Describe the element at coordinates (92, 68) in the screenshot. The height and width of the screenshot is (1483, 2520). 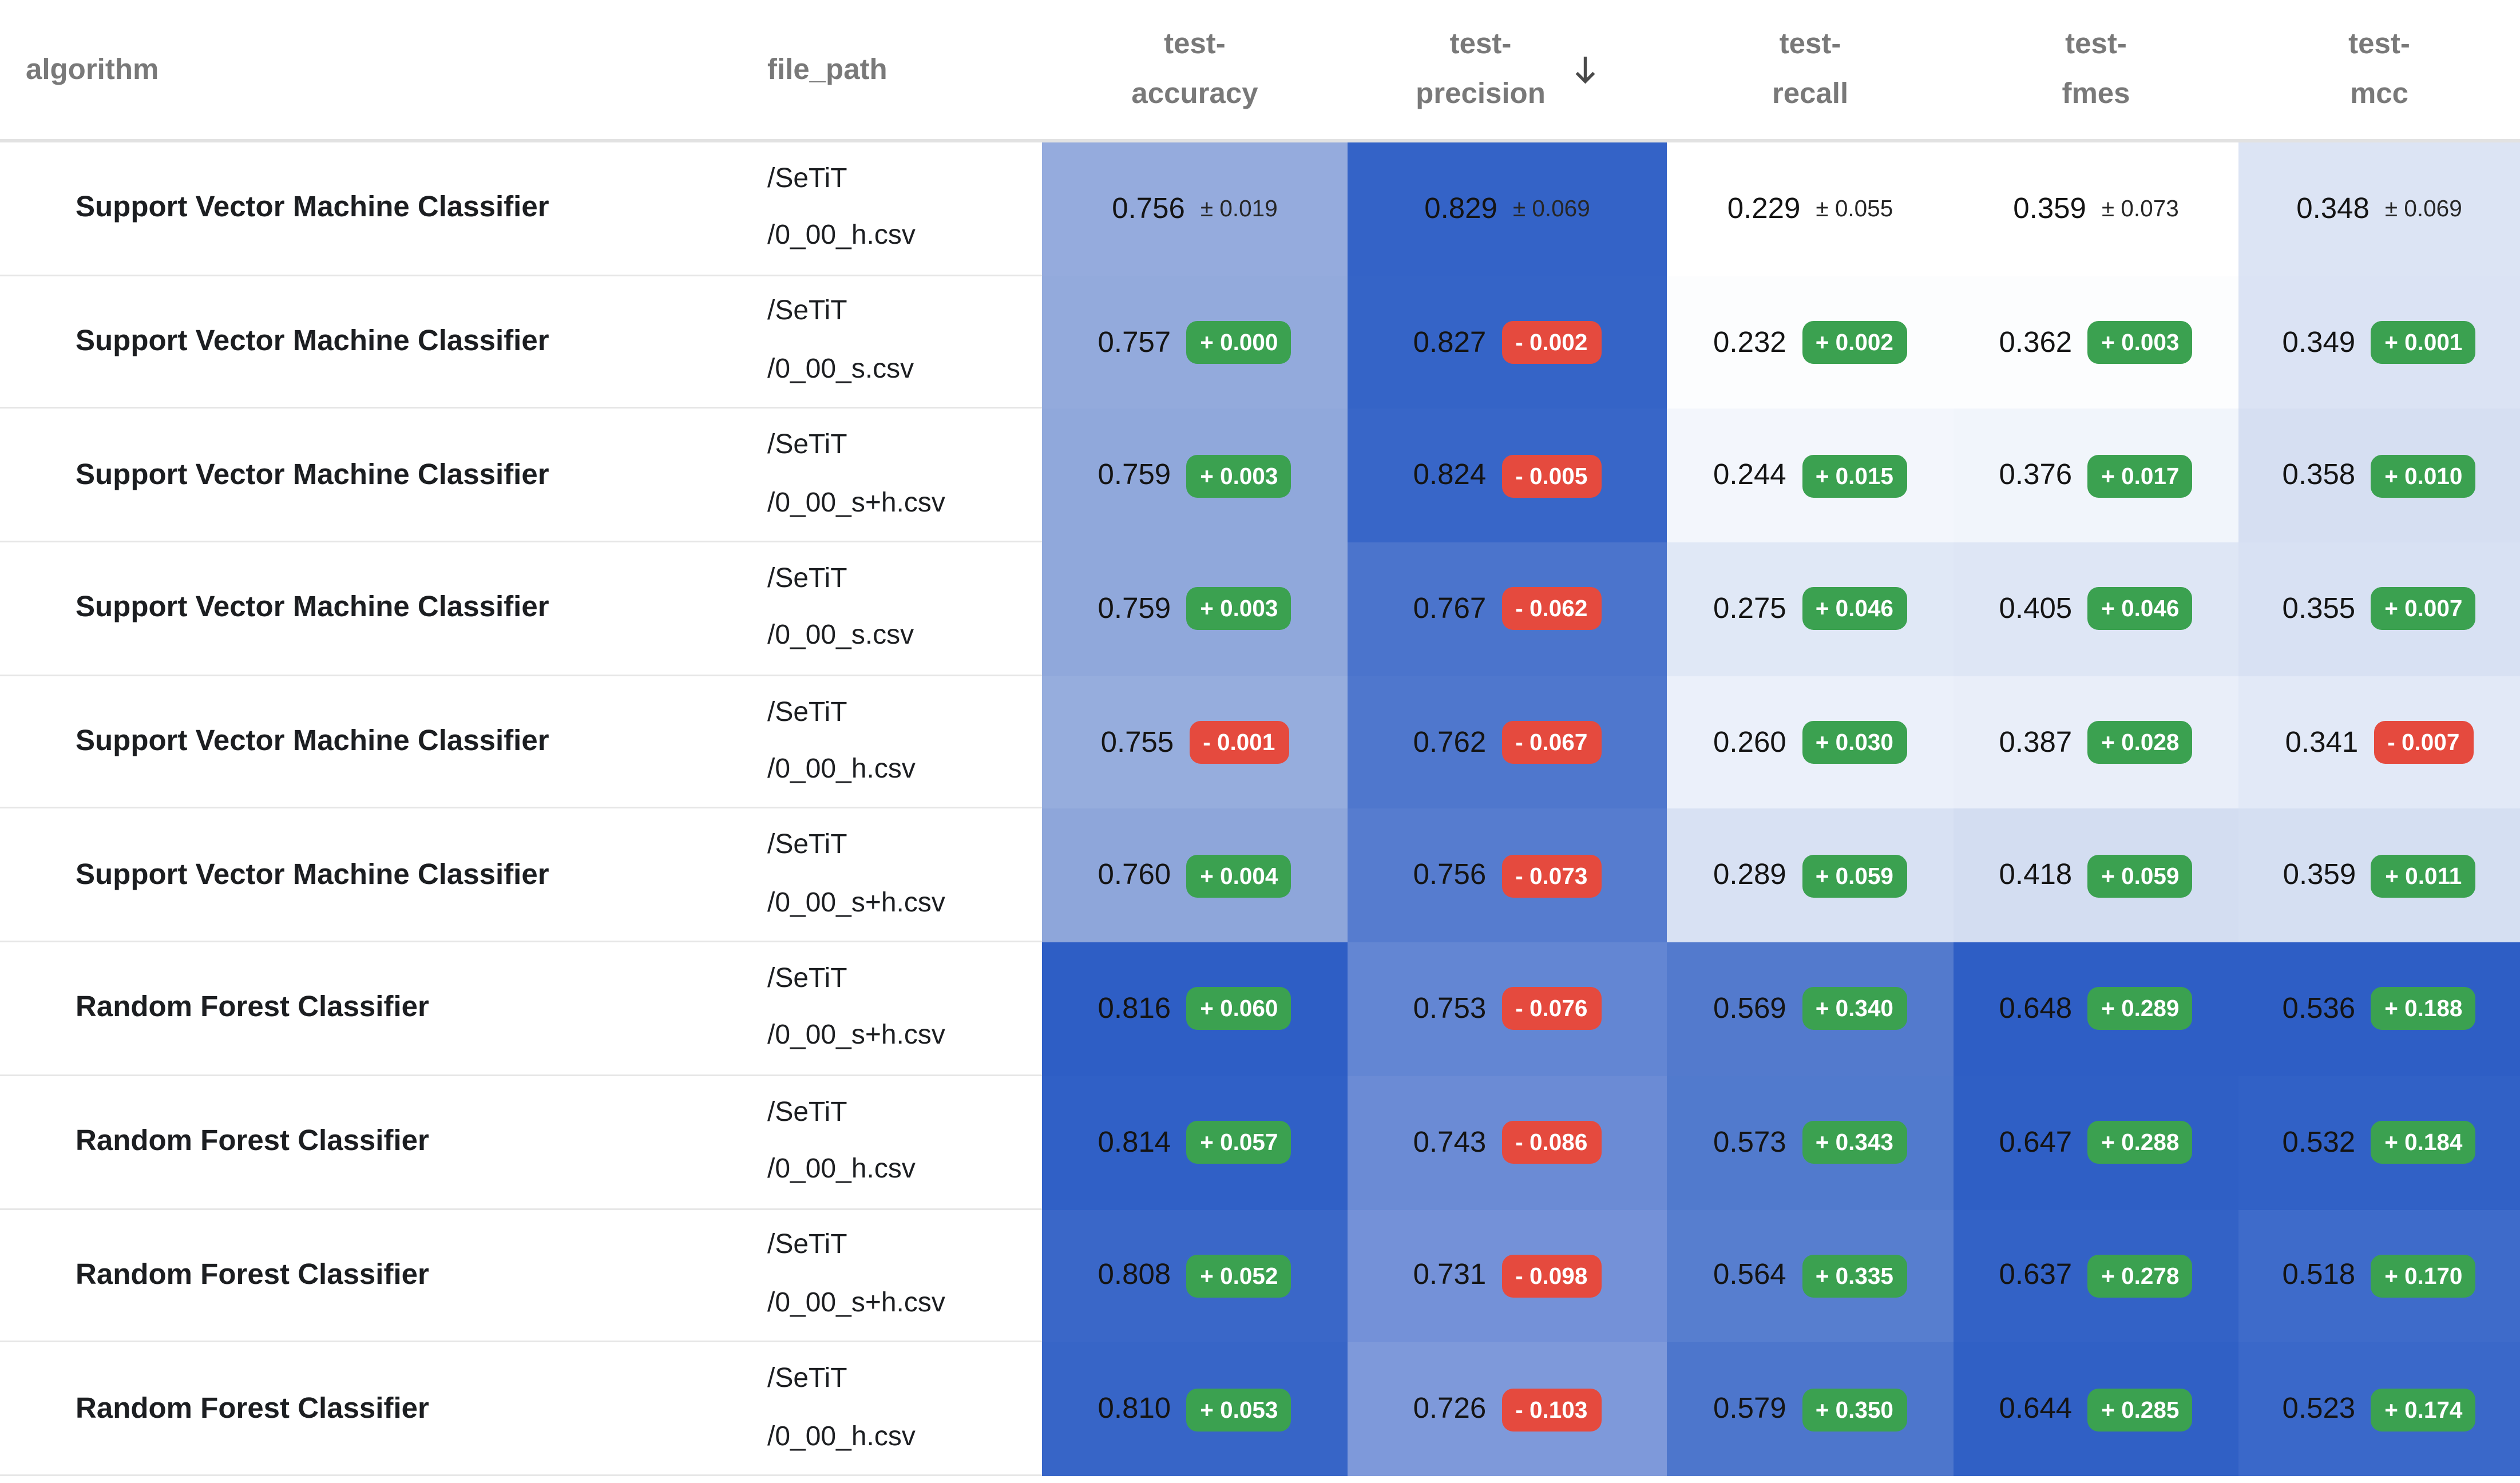
I see `column-header-algorithm: algorithm` at that location.